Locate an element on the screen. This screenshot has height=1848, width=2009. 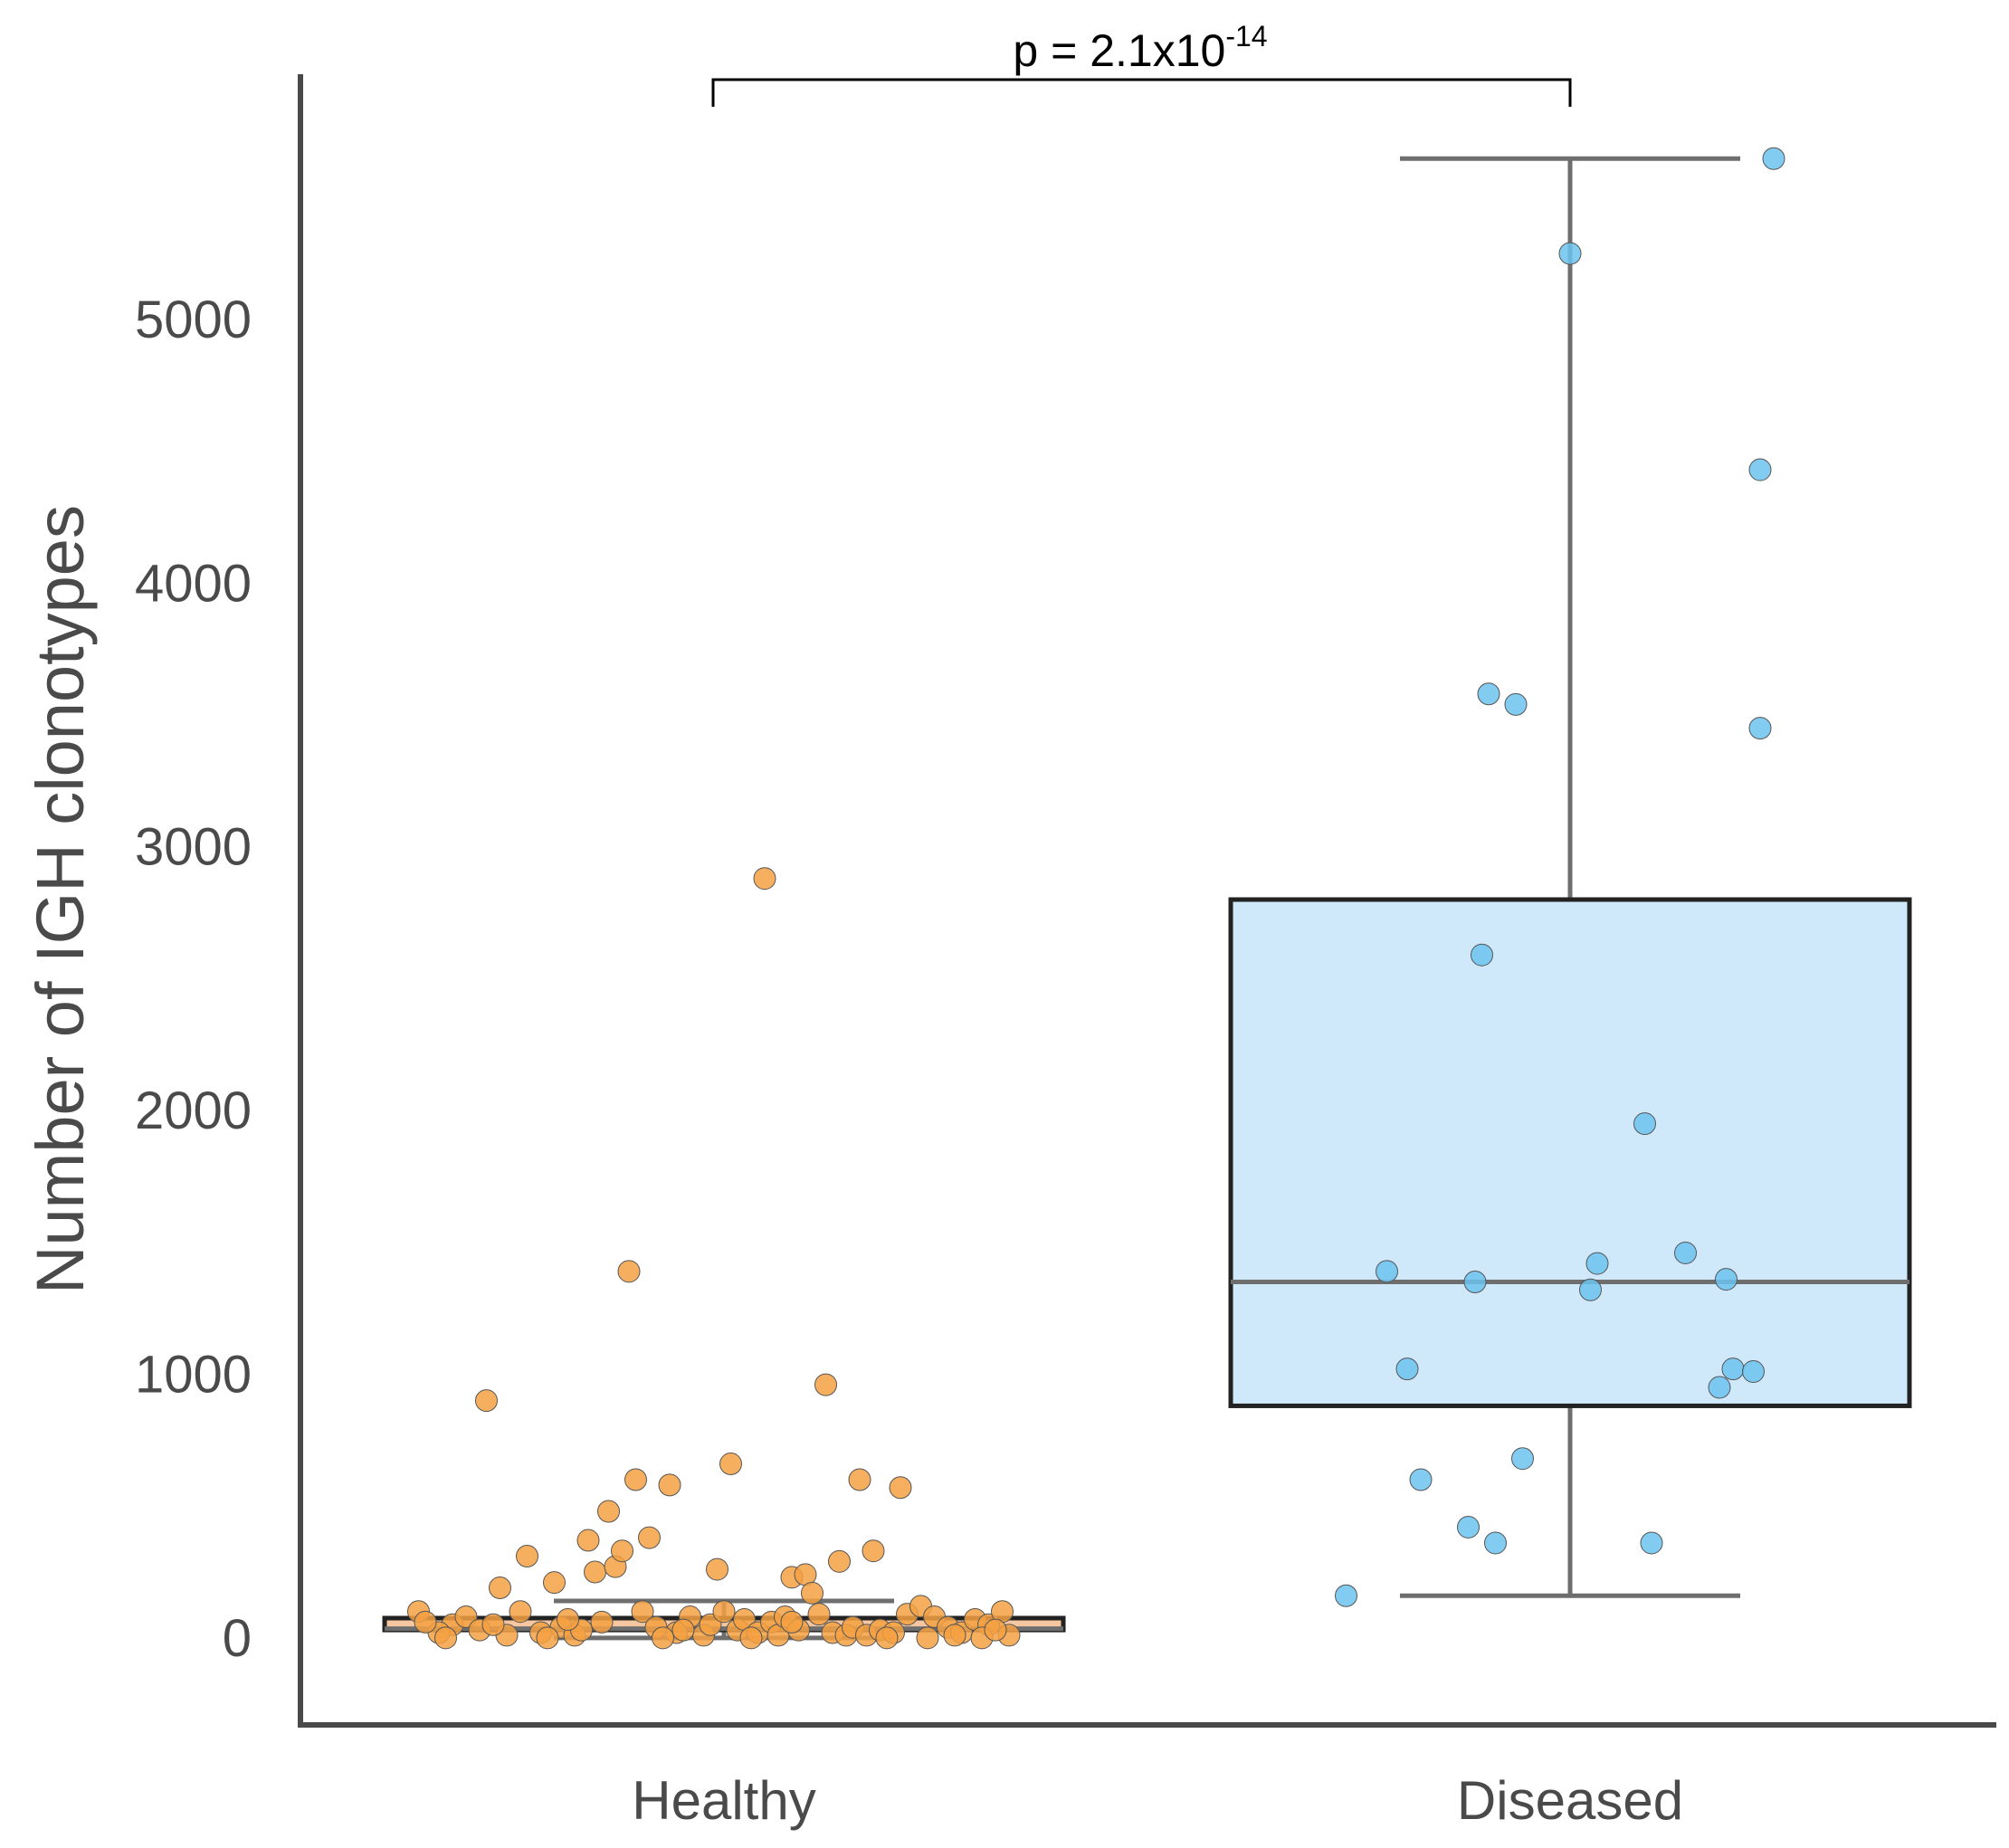
x-tick-label-healthy: Healthy is located at coordinates (723, 1800).